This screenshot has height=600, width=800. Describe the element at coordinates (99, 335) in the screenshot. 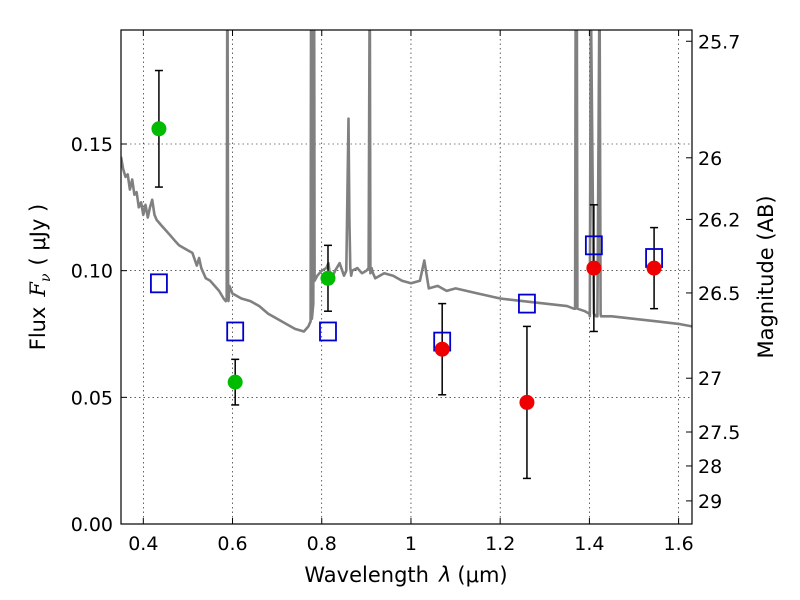

I see `y-axis-ticks: 0.00 0.05 0.10 0.15` at that location.